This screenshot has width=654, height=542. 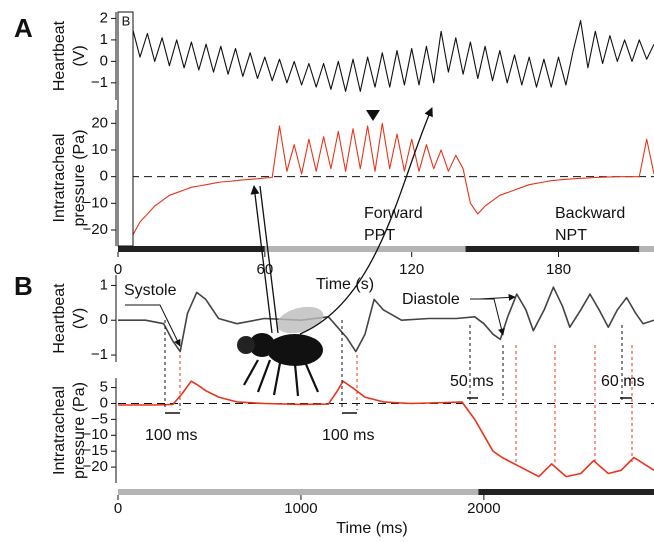 What do you see at coordinates (345, 284) in the screenshot?
I see `x-axis-label: Time (s)` at bounding box center [345, 284].